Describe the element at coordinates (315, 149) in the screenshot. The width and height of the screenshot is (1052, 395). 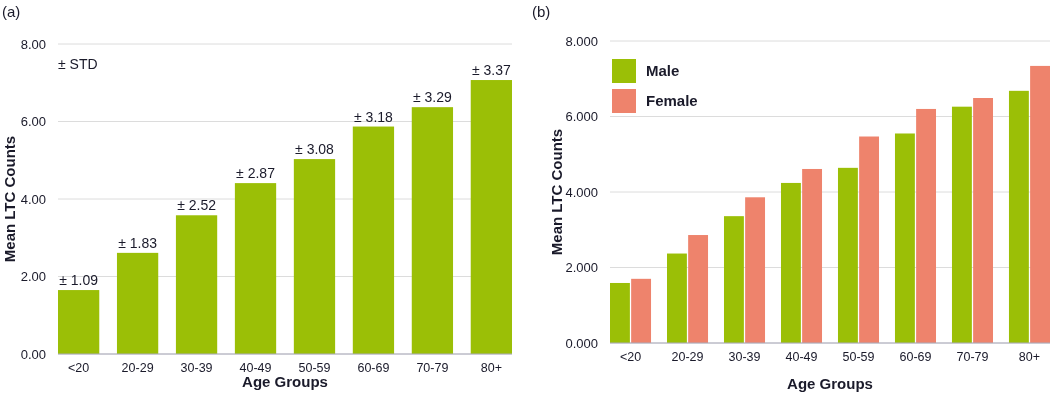
I see `annotation: ± 3.08` at that location.